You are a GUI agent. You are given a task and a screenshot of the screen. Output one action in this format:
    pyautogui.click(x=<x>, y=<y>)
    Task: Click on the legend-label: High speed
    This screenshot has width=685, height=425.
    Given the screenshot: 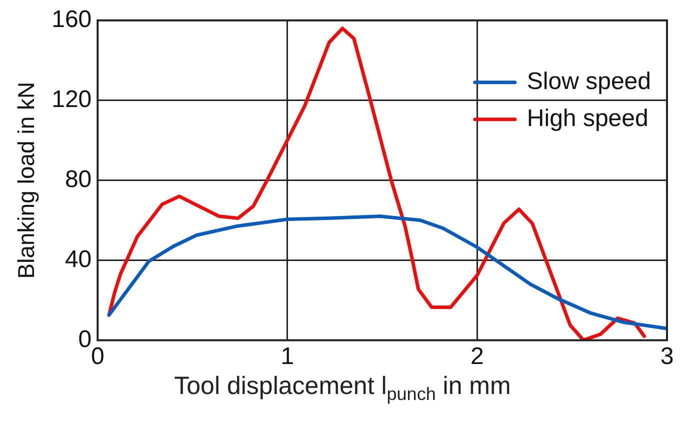 What is the action you would take?
    pyautogui.click(x=587, y=118)
    